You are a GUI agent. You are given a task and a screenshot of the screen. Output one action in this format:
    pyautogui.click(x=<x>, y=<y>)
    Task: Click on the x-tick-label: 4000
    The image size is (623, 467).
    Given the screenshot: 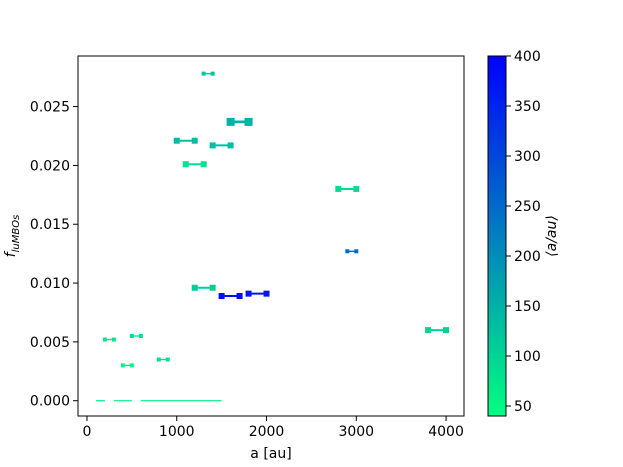 What is the action you would take?
    pyautogui.click(x=446, y=432)
    